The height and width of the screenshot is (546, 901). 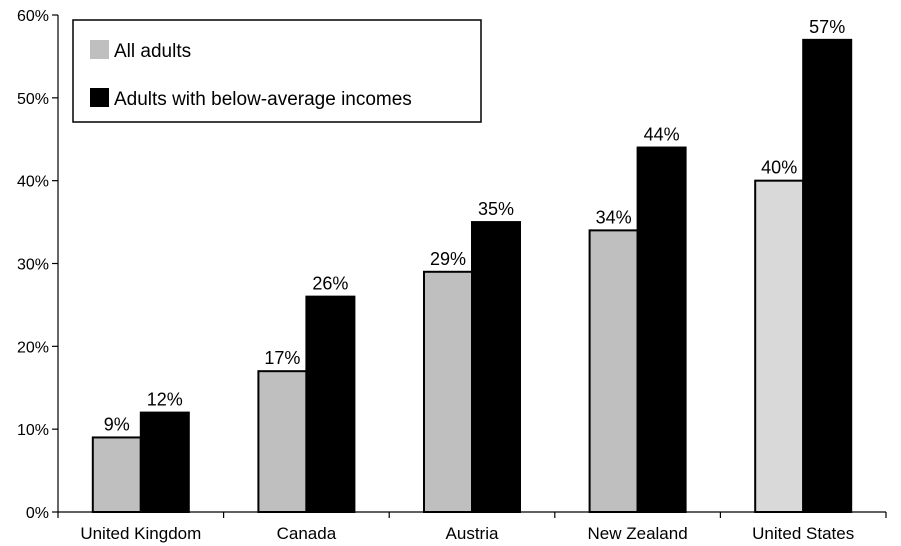 What do you see at coordinates (307, 533) in the screenshot?
I see `x-tick-label-canada: Canada` at bounding box center [307, 533].